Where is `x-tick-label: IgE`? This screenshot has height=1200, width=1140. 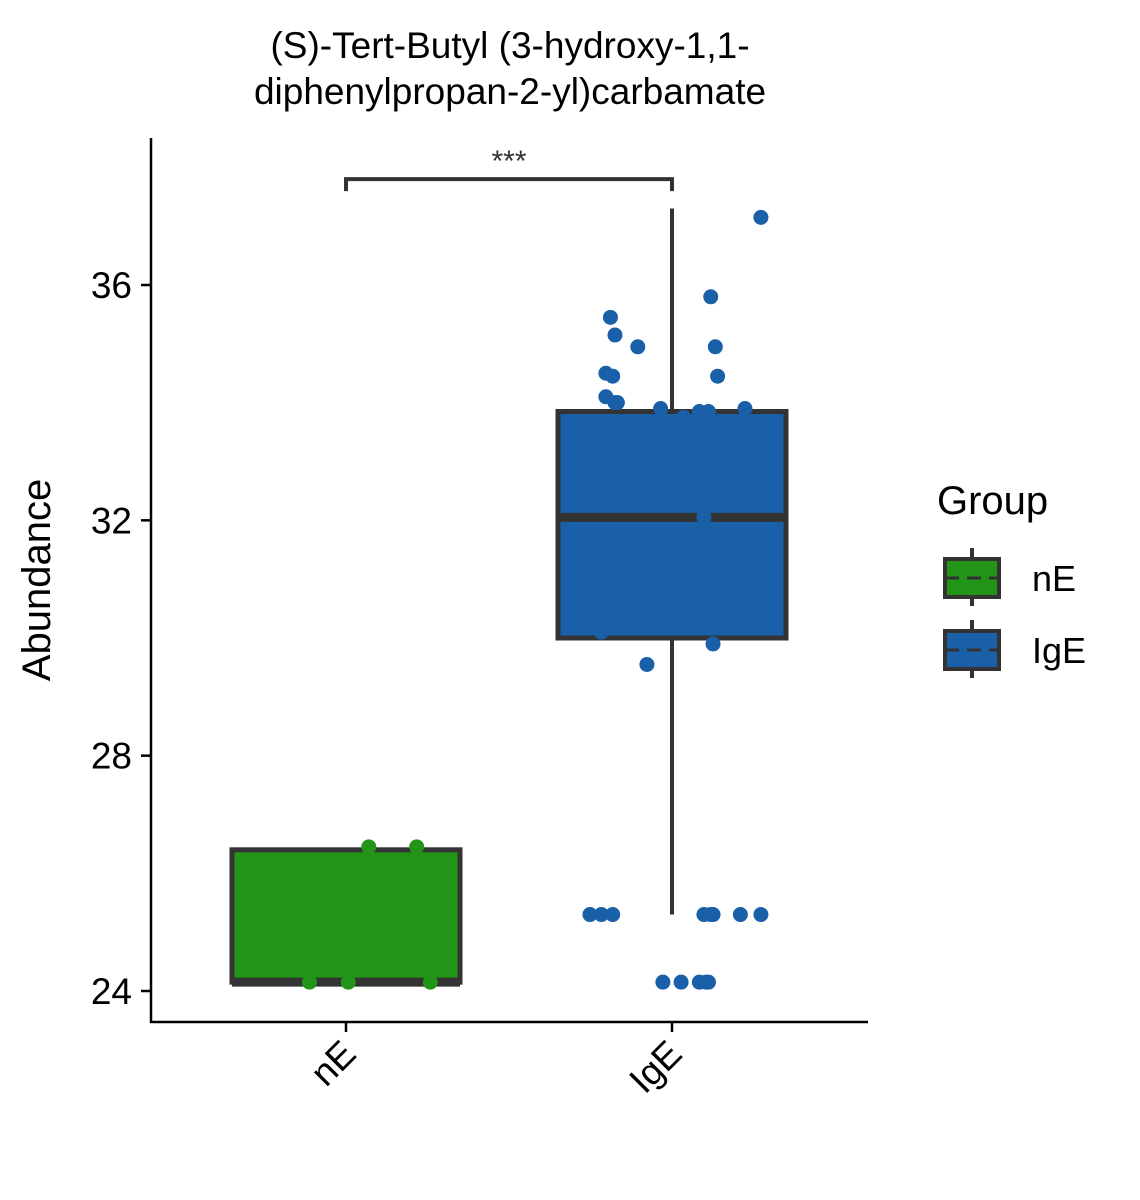
x-tick-label: IgE is located at coordinates (655, 1067).